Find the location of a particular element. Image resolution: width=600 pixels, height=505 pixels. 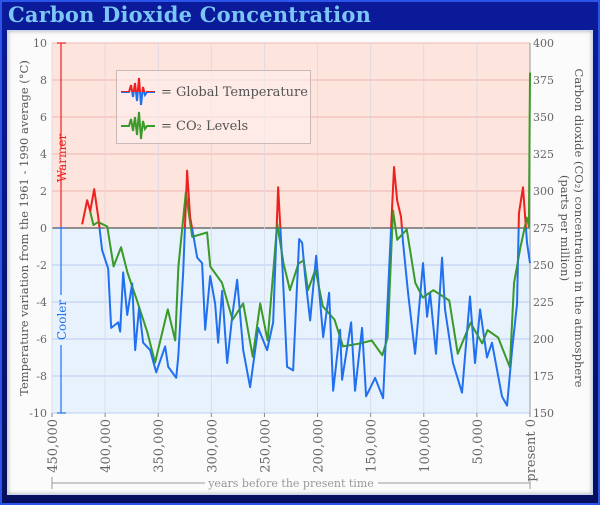

y2-tick-label: 150 is located at coordinates (543, 413).